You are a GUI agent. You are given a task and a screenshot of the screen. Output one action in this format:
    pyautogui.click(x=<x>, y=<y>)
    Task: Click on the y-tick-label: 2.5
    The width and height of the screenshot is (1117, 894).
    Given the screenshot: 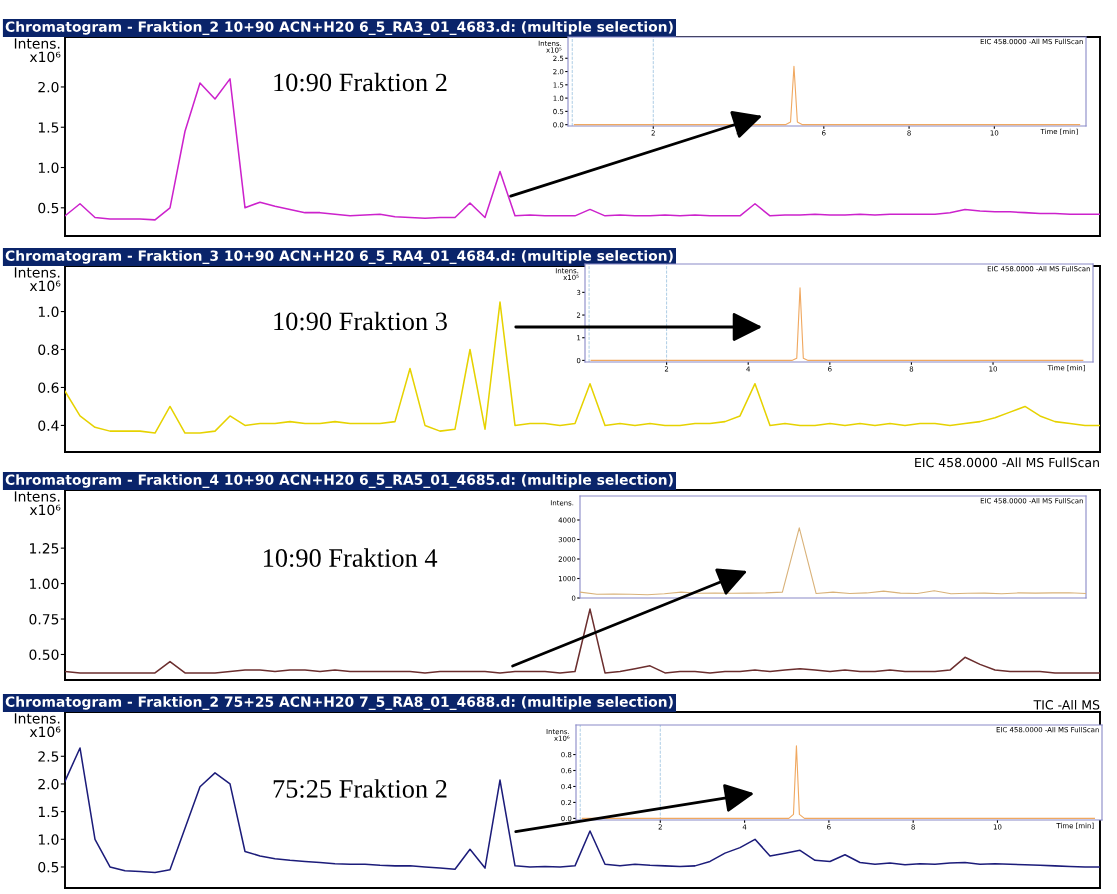 What is the action you would take?
    pyautogui.click(x=48, y=756)
    